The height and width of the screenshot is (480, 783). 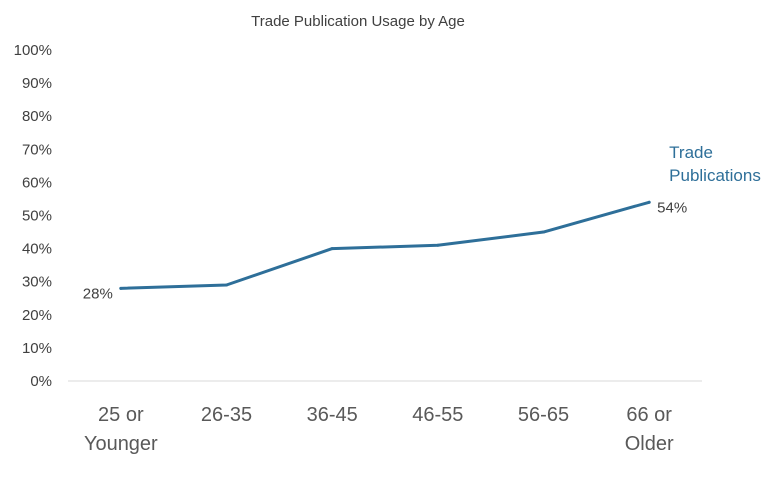 I want to click on y-tick-label: 50%, so click(x=37, y=216).